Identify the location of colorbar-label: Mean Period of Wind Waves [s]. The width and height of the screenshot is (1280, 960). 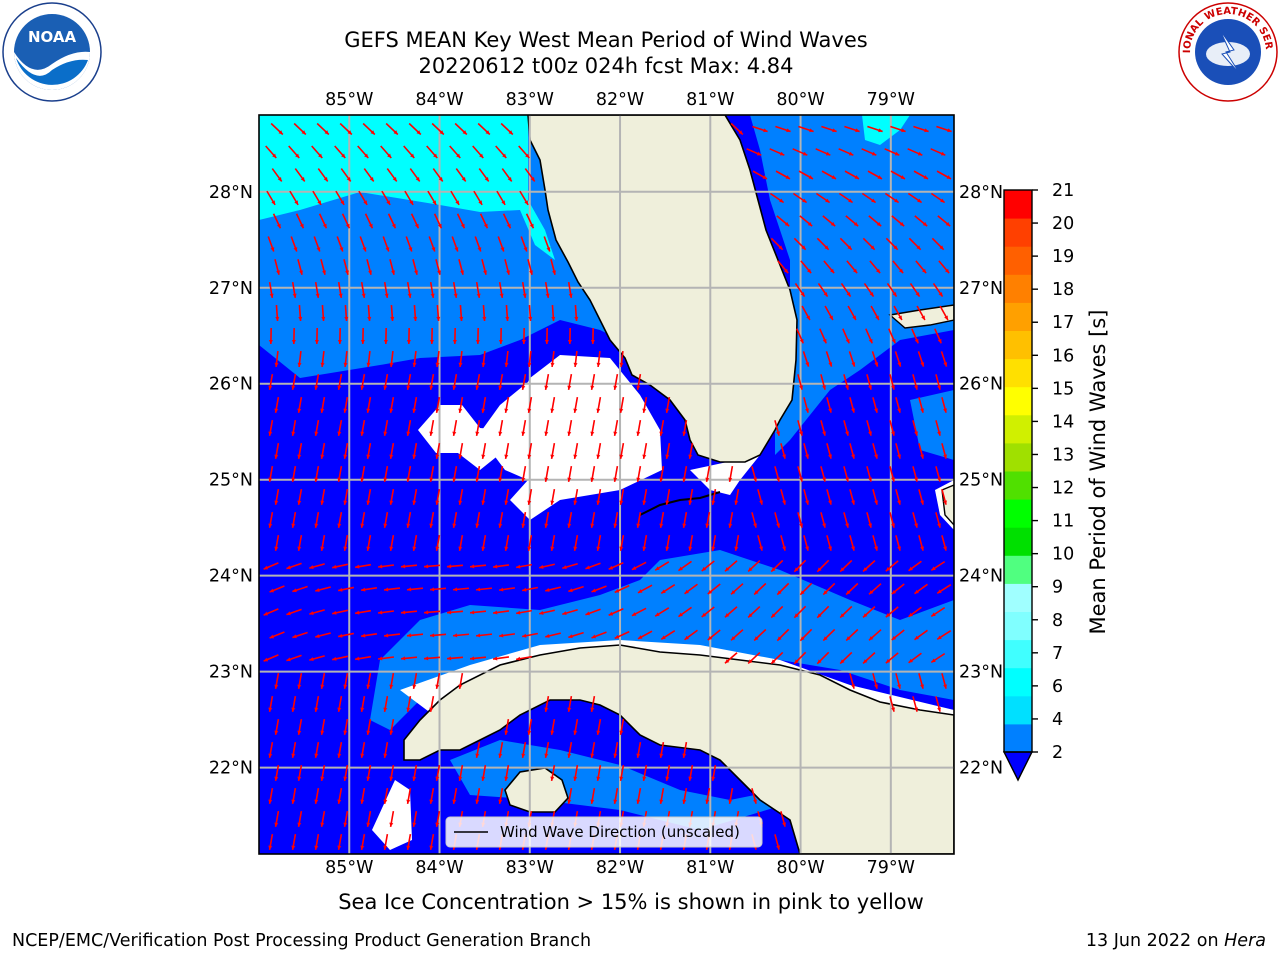
(1098, 472).